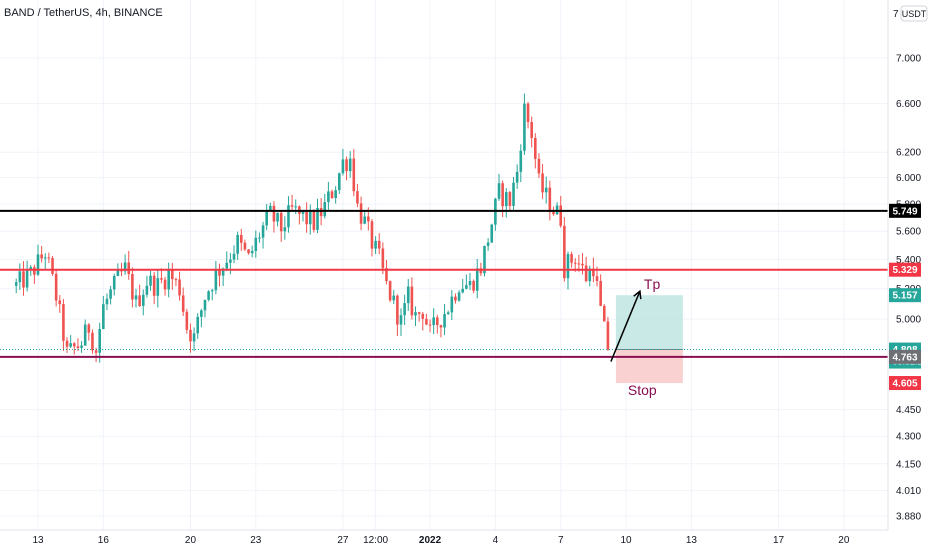 The width and height of the screenshot is (932, 550). Describe the element at coordinates (649, 366) in the screenshot. I see `stop-zone` at that location.